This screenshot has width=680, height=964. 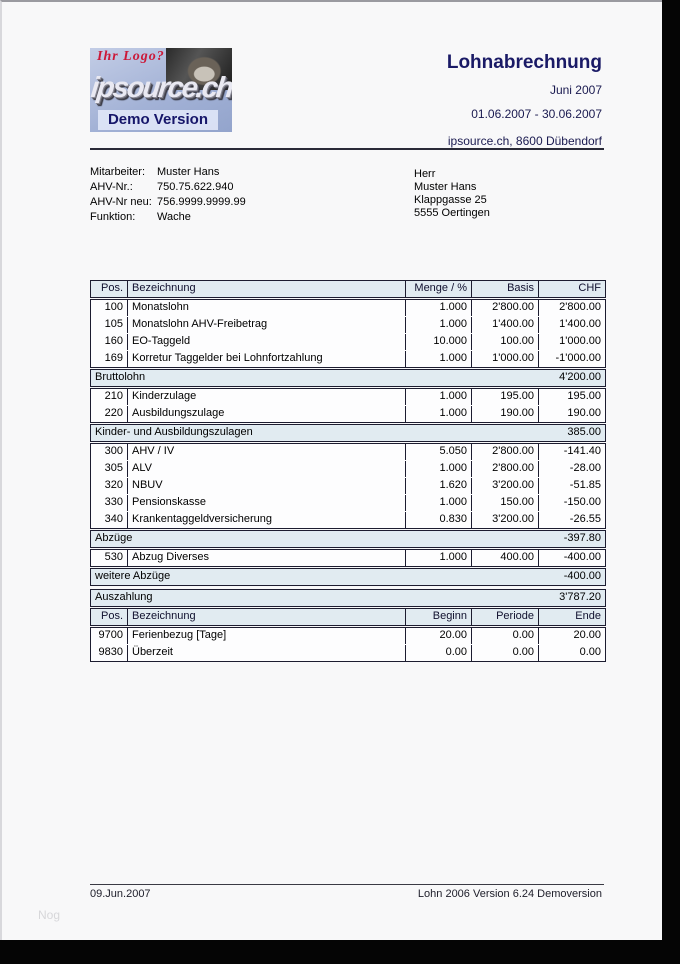 I want to click on table-cell: Monatslohn, so click(x=266, y=308).